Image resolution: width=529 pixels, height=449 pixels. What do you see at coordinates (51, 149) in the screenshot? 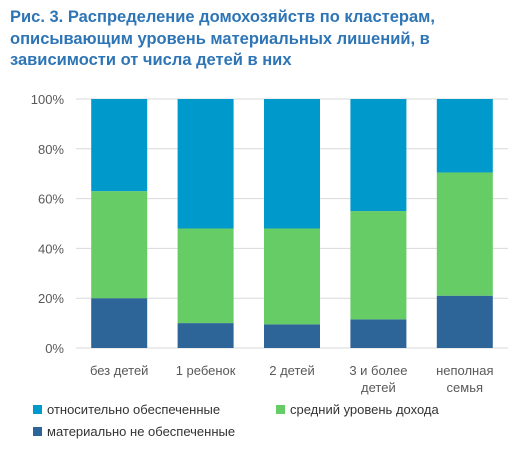
I see `y-tick-label: 80%` at bounding box center [51, 149].